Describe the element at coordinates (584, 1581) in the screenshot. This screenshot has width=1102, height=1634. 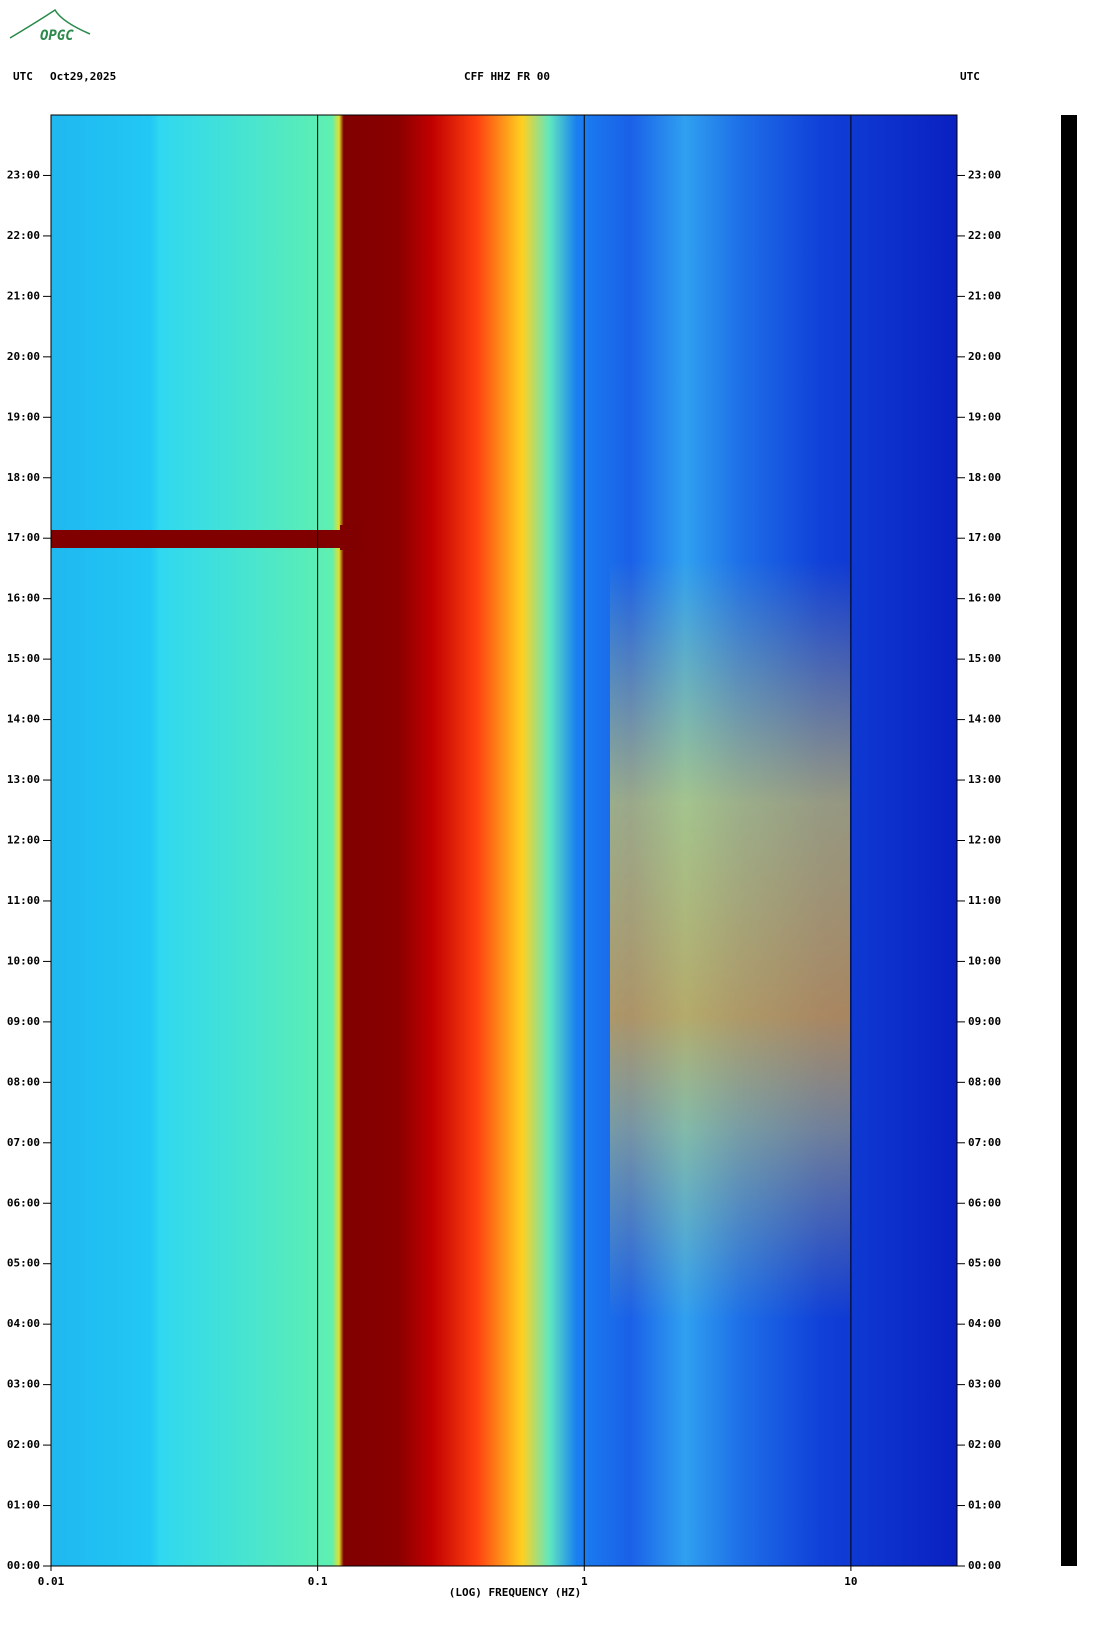
I see `x-tick-label: 1` at that location.